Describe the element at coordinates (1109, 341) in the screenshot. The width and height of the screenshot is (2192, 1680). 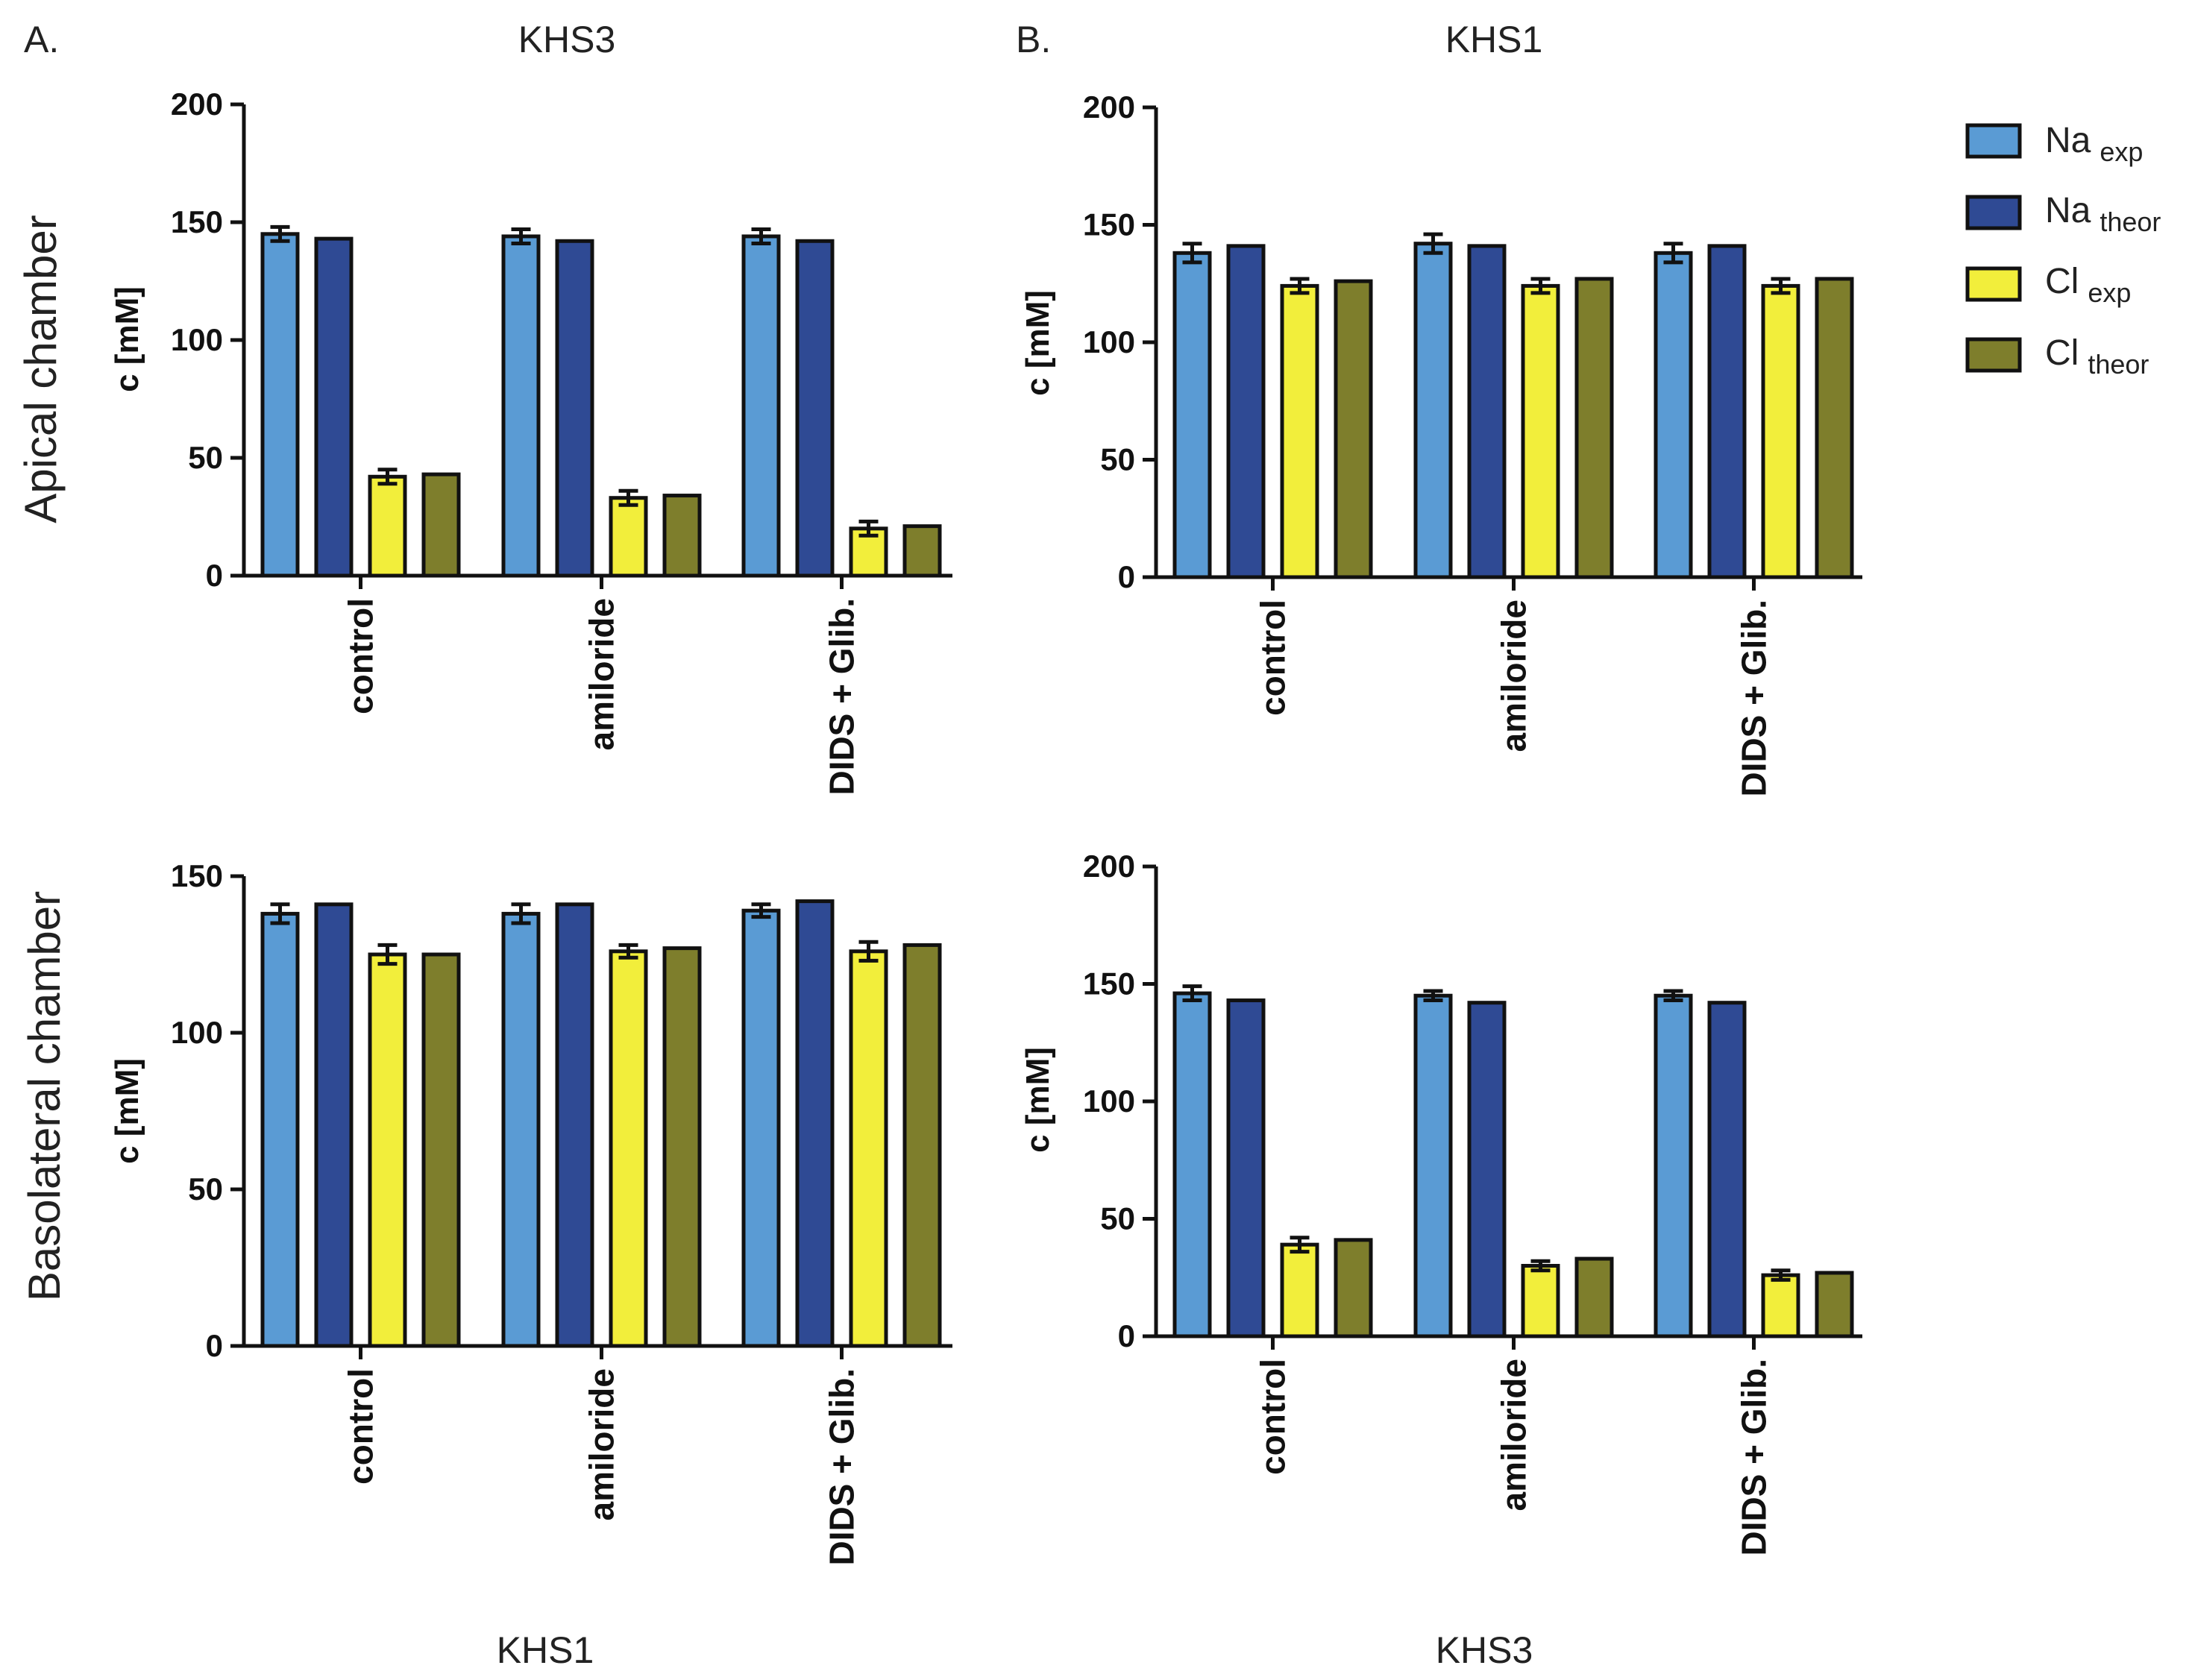
I see `y-tick-label-apical-khs1: 100` at that location.